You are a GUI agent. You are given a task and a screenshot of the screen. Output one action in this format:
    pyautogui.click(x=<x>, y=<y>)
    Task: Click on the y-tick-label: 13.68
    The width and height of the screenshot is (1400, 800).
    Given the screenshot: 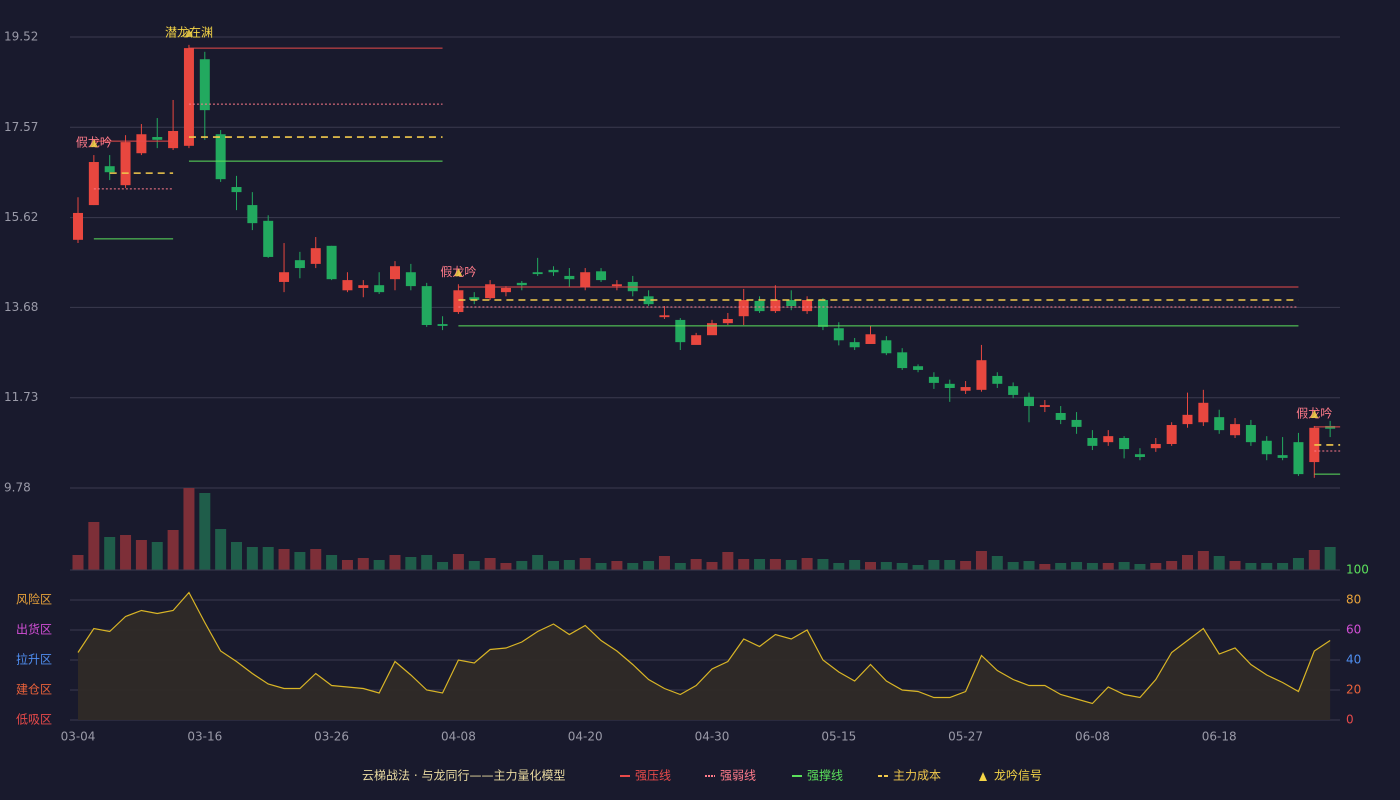 What is the action you would take?
    pyautogui.click(x=21, y=307)
    